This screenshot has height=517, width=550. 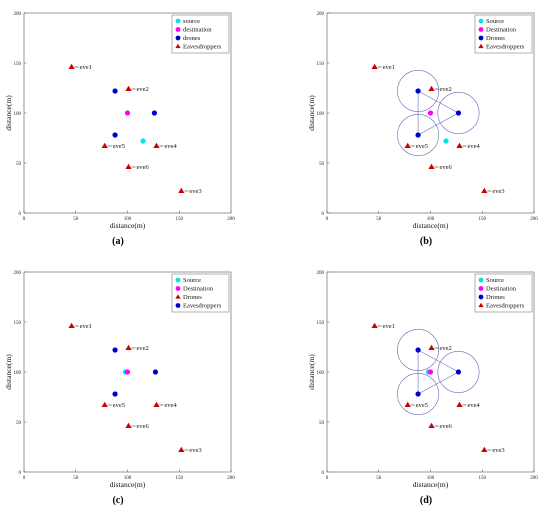 I want to click on eavesdropper-label: eve2, so click(x=446, y=348).